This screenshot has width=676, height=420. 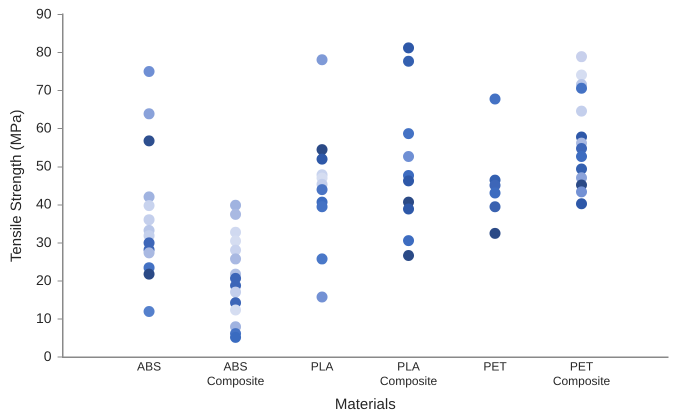 What do you see at coordinates (44, 242) in the screenshot?
I see `y-tick-label: 30` at bounding box center [44, 242].